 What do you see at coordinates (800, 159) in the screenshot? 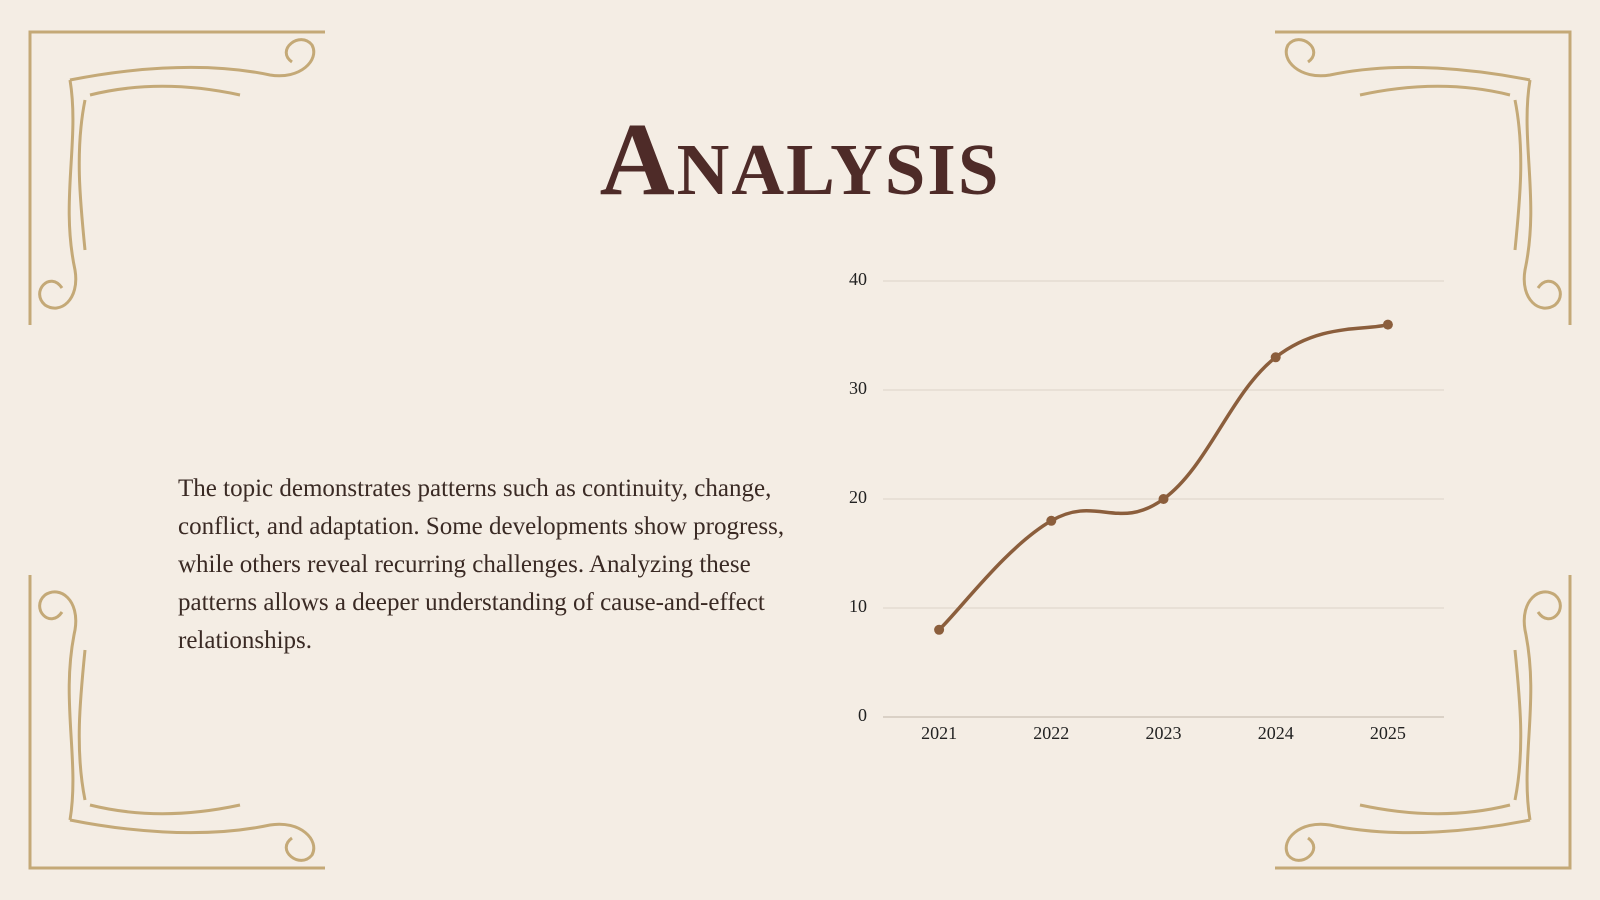
I see `slide-title: Analysis` at bounding box center [800, 159].